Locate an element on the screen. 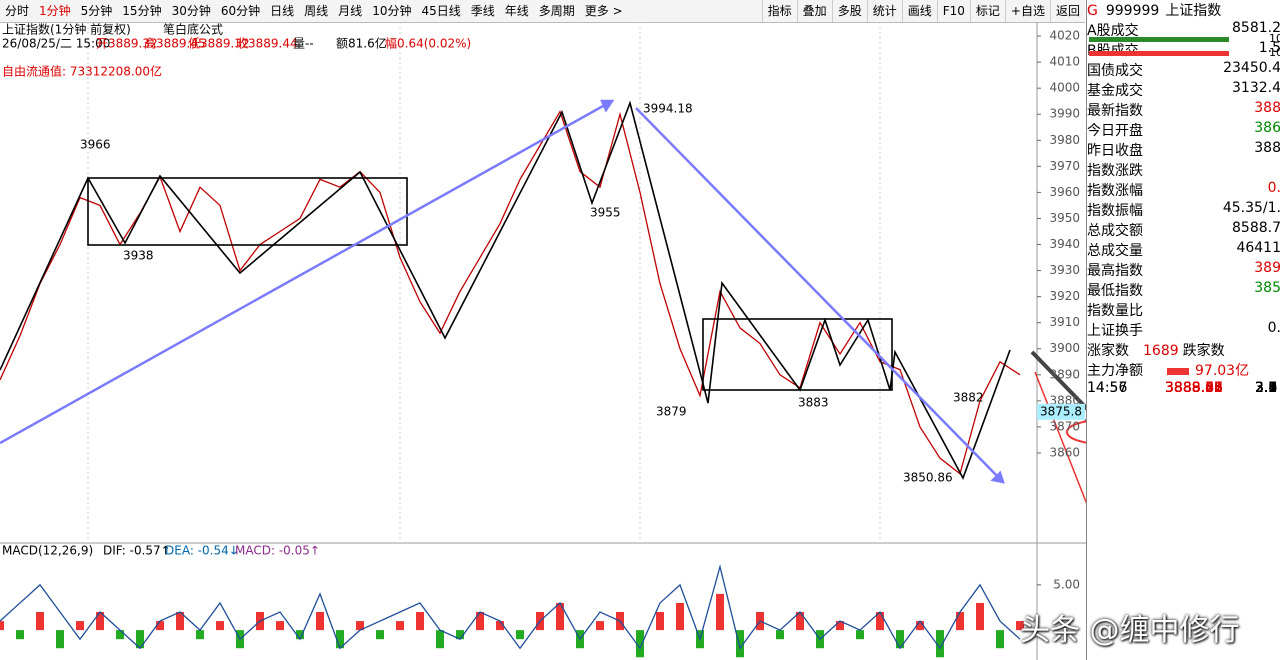  y-tick-label: 3940 is located at coordinates (1064, 244).